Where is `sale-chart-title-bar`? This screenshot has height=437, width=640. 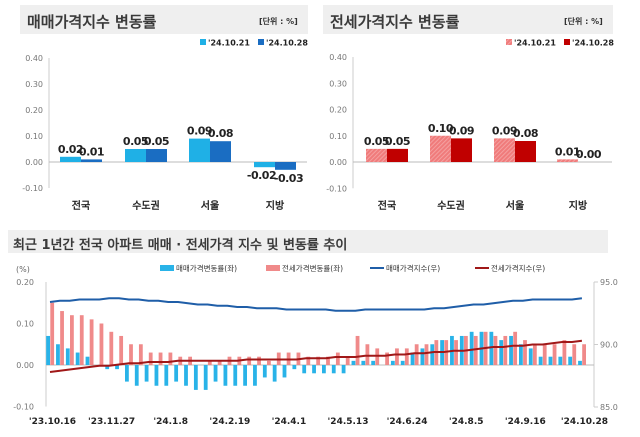
sale-chart-title-bar is located at coordinates (164, 19).